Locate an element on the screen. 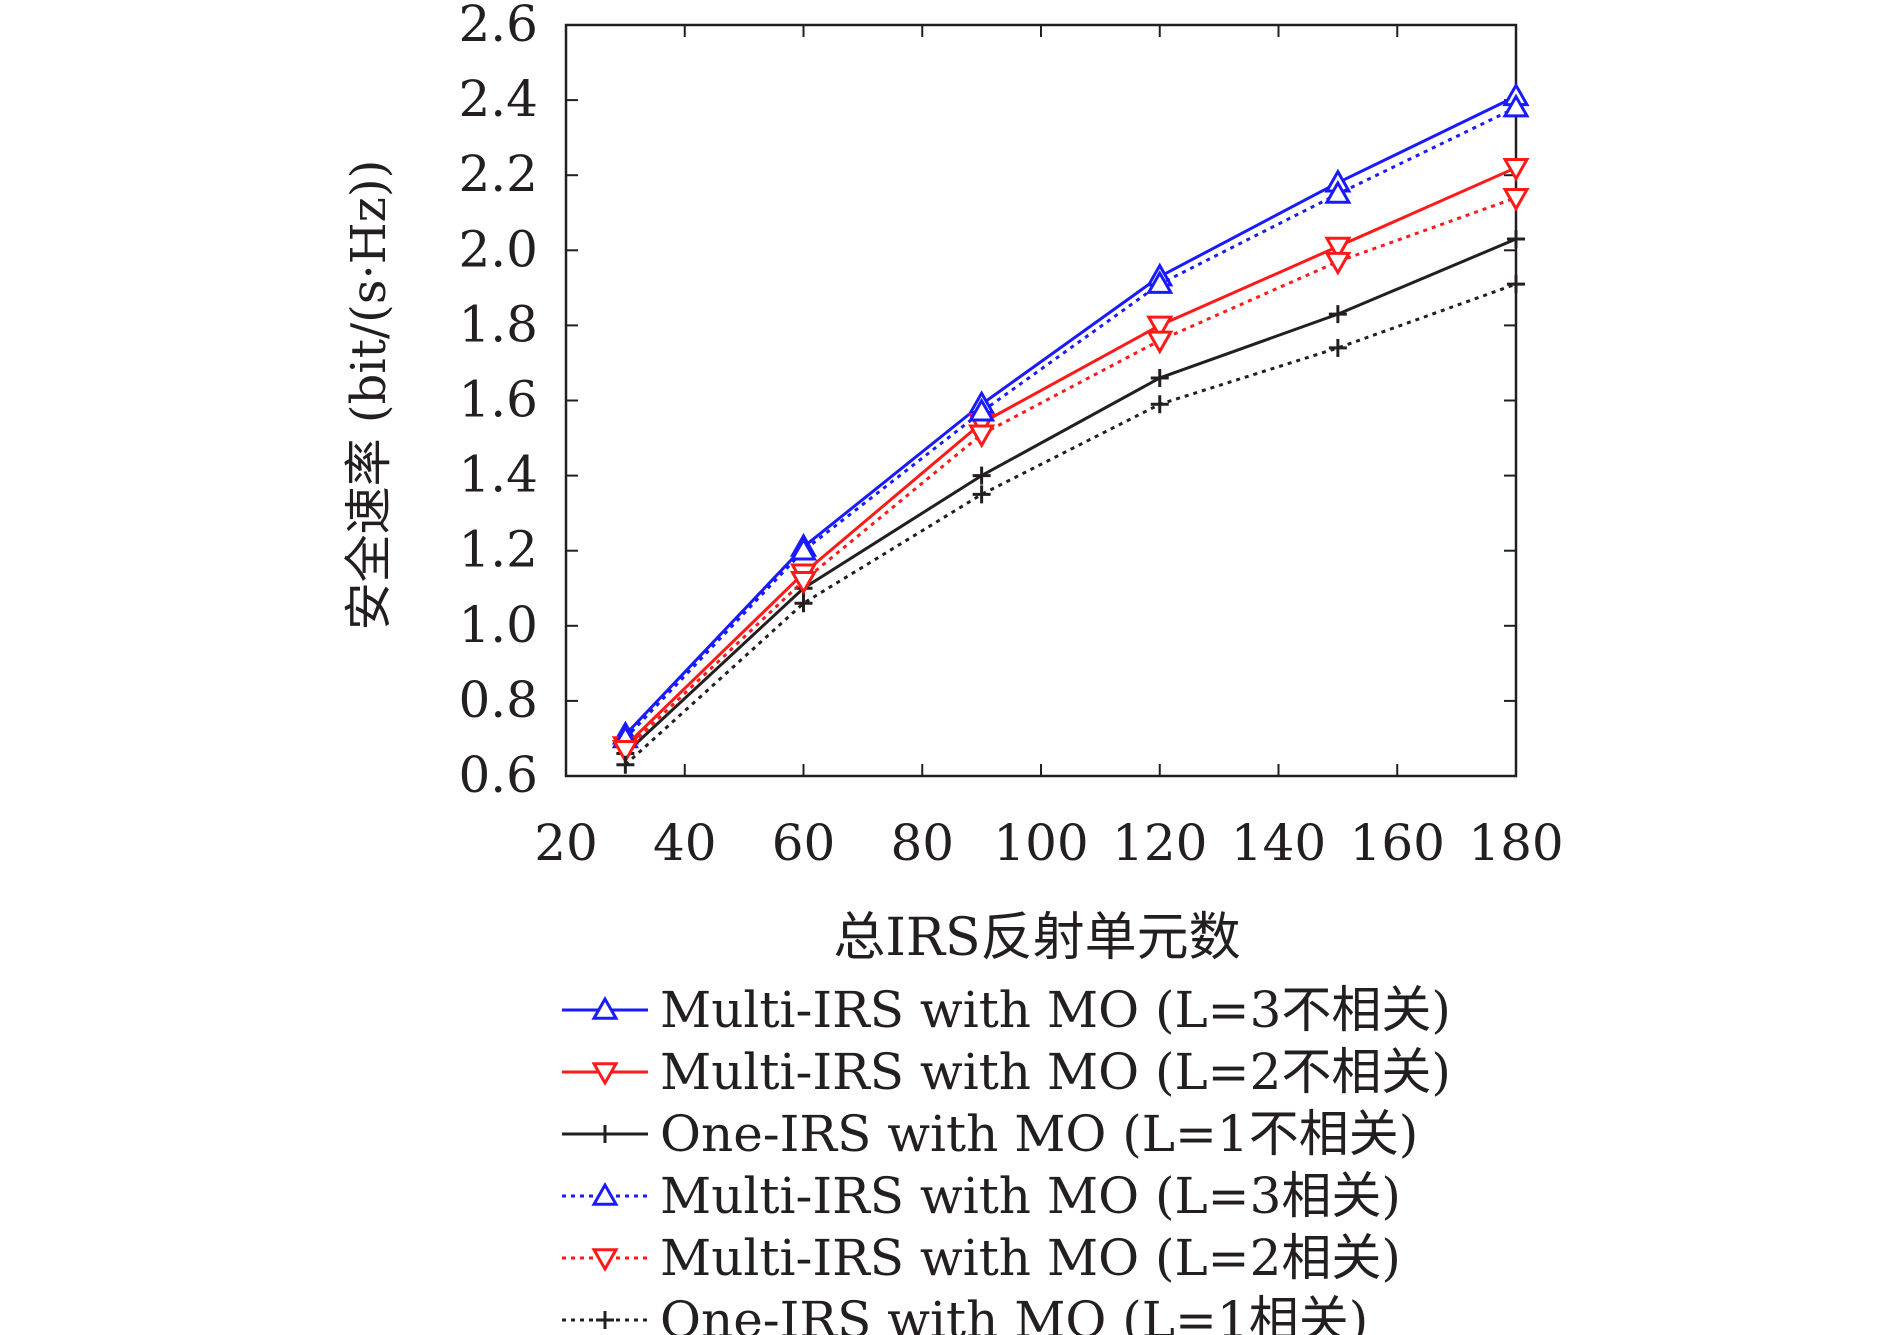 The image size is (1890, 1335). x-tick-labels: 20 40 60 80 100 120 140 160 180 is located at coordinates (1049, 843).